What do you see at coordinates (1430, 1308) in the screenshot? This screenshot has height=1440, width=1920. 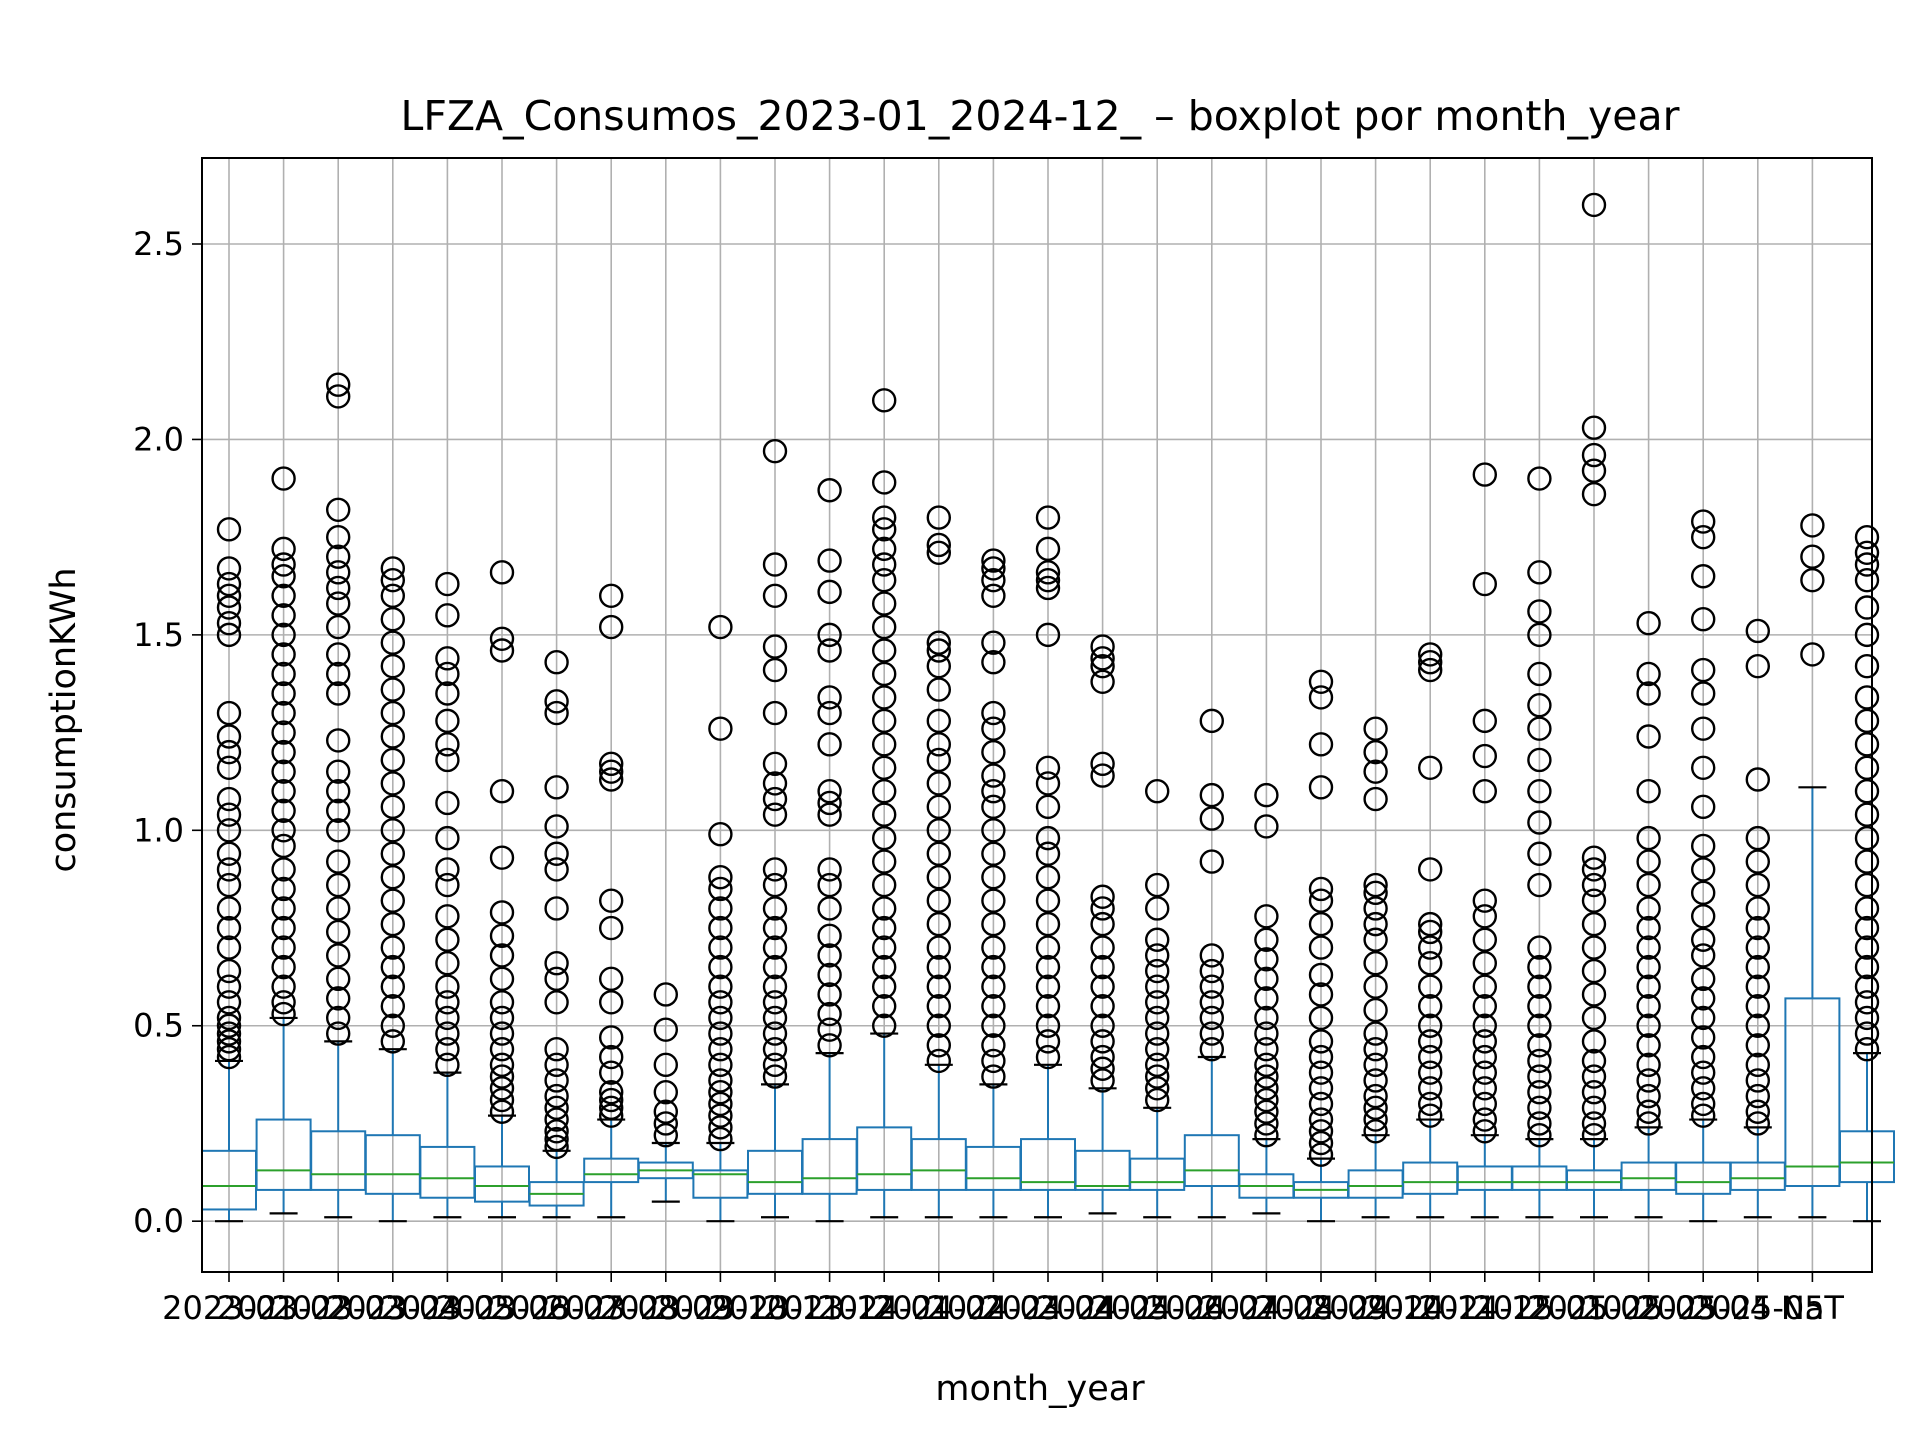 I see `x-tick-label: 2024-11` at bounding box center [1430, 1308].